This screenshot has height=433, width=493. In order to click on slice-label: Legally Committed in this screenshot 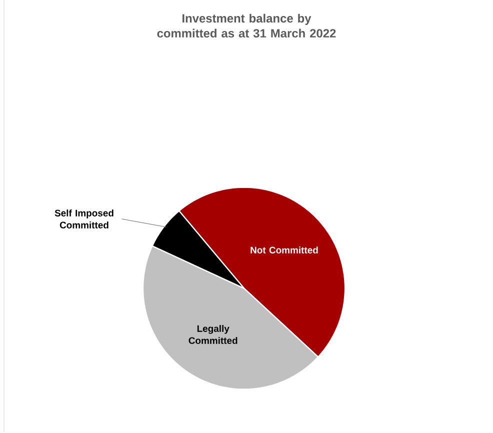, I will do `click(213, 334)`.